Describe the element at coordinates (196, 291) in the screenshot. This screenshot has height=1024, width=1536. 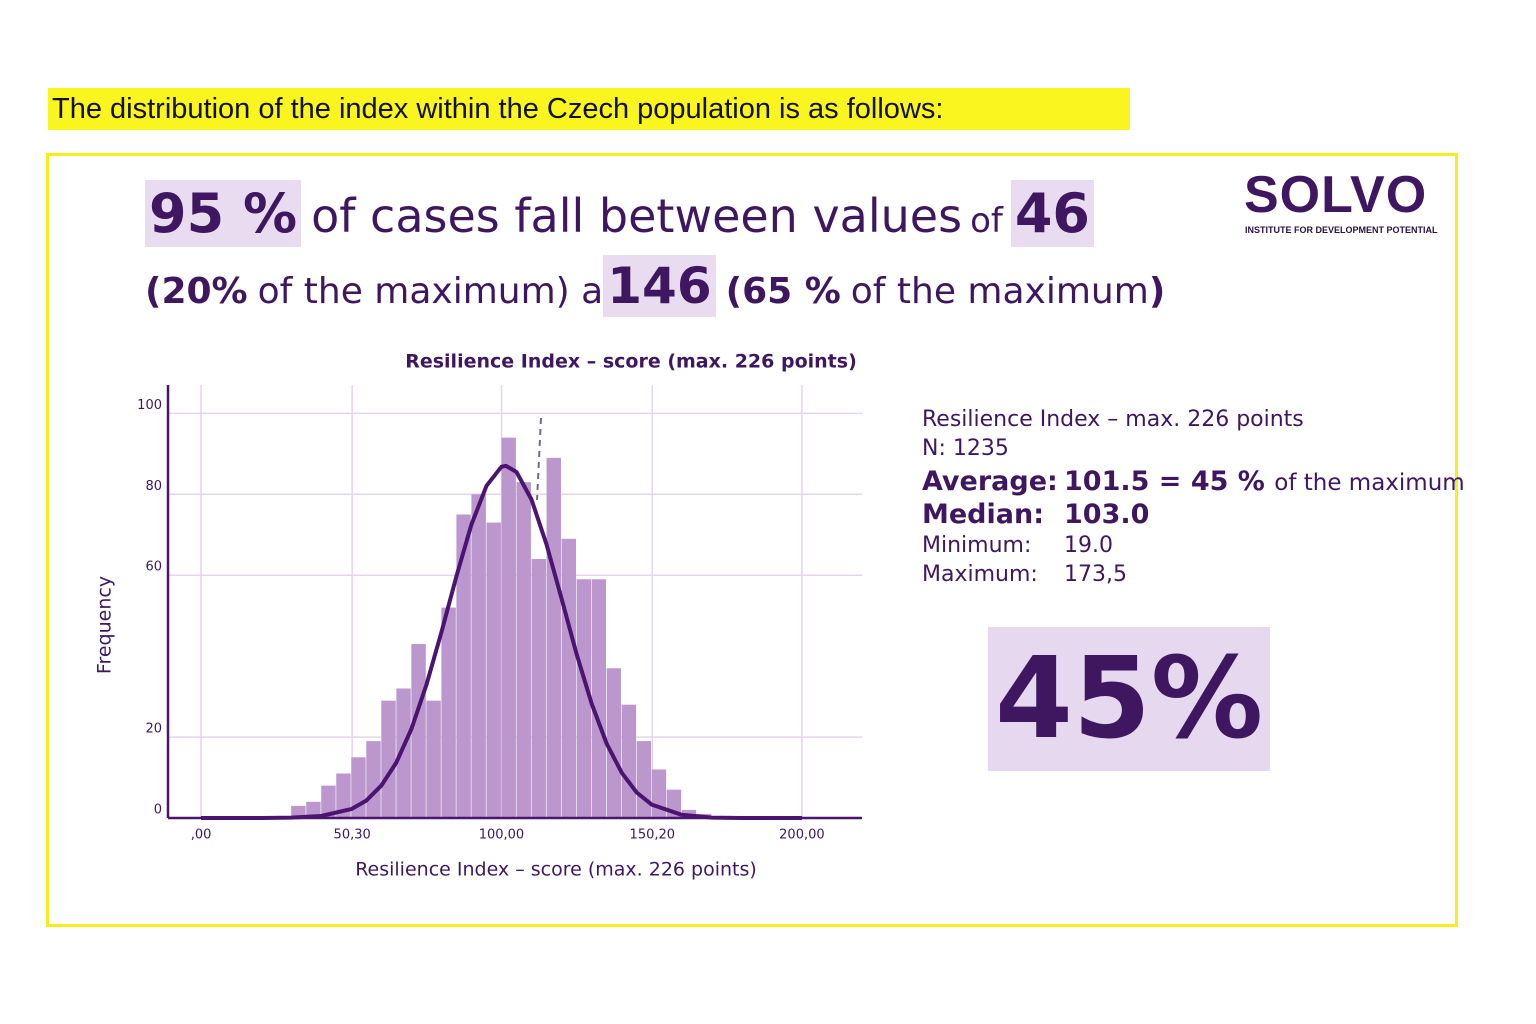
I see `headline-text: (20%` at that location.